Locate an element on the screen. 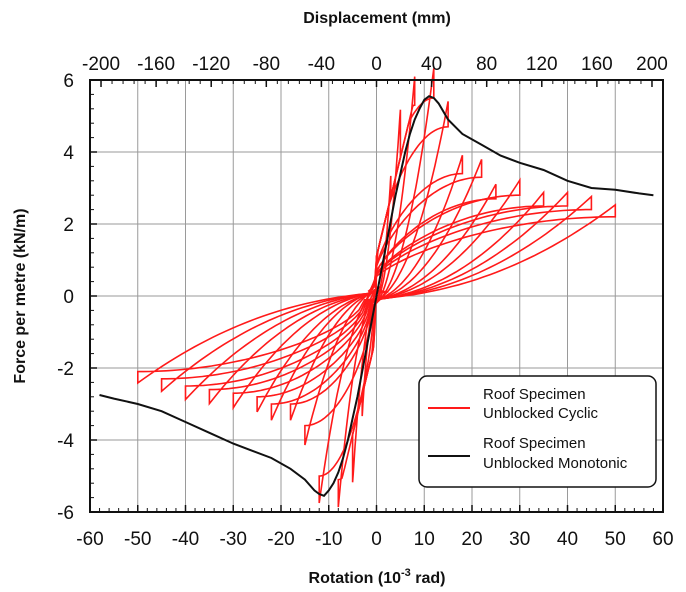  x-tick-label: 20 is located at coordinates (471, 539).